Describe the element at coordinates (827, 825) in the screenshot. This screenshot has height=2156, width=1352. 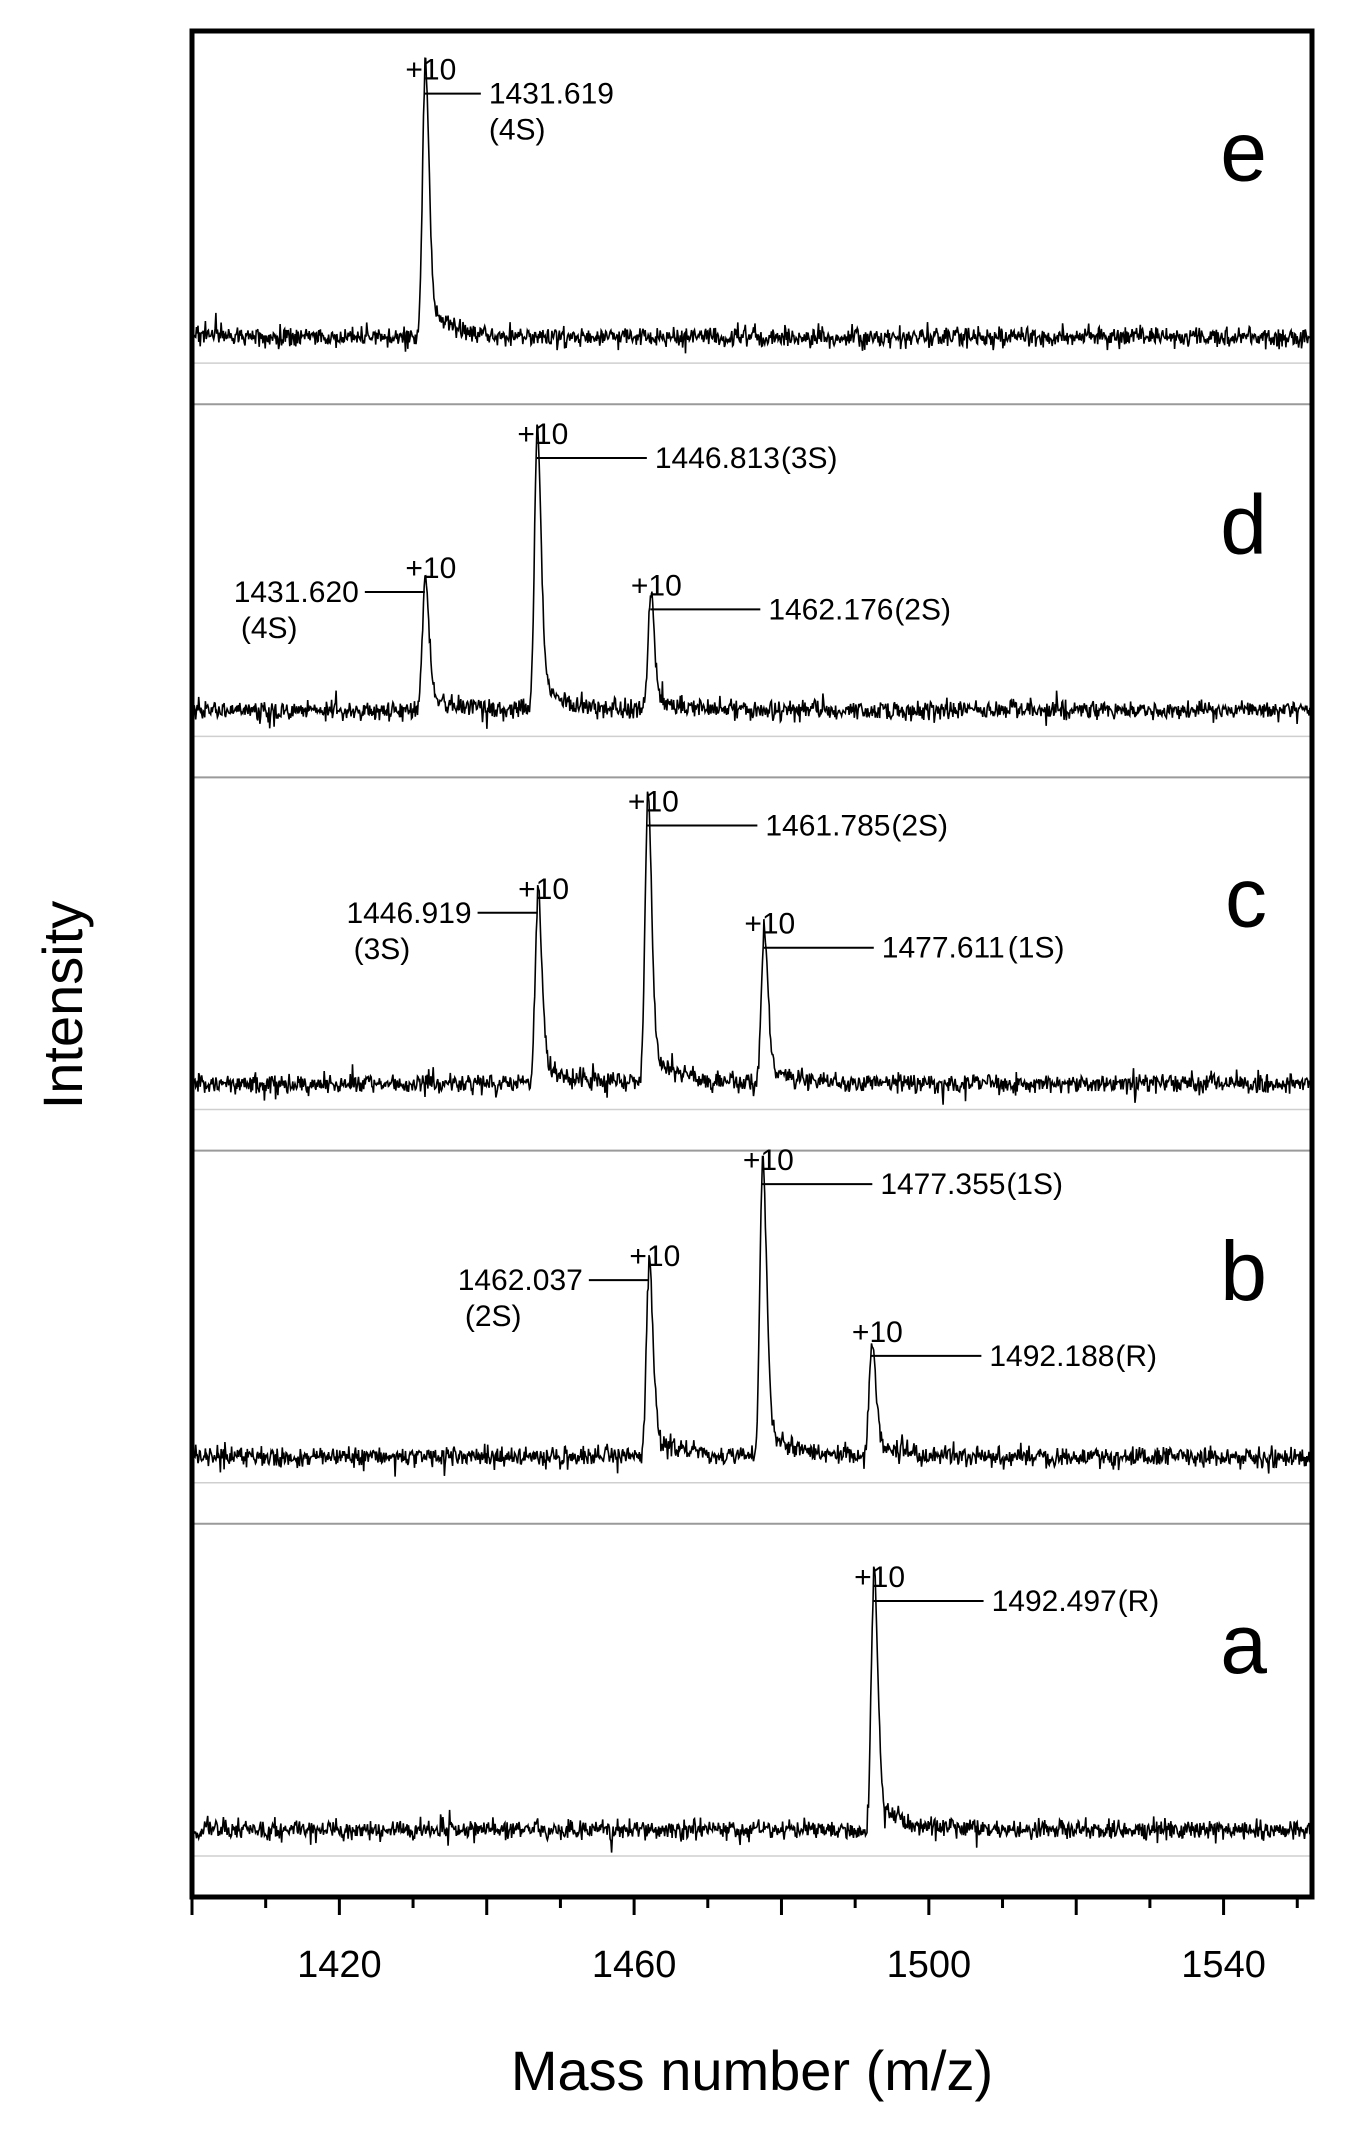
I see `peak-mass-label: 1461.785` at that location.